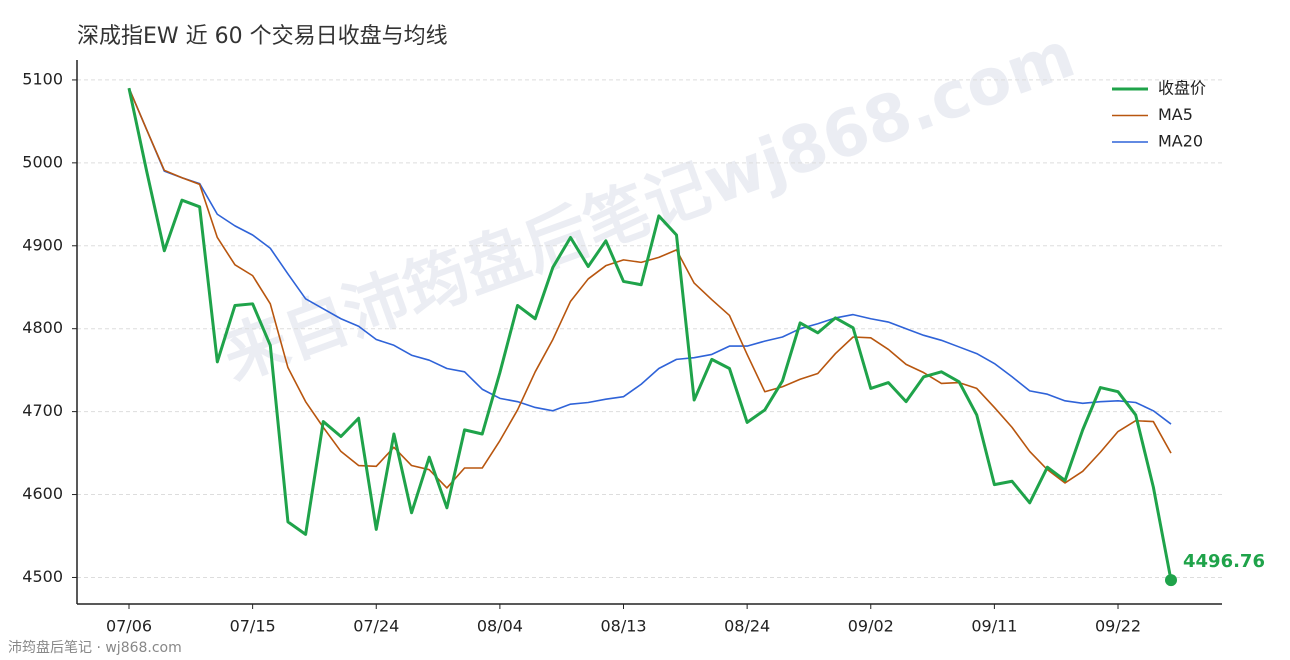  What do you see at coordinates (1180, 141) in the screenshot?
I see `legend-label: MA20` at bounding box center [1180, 141].